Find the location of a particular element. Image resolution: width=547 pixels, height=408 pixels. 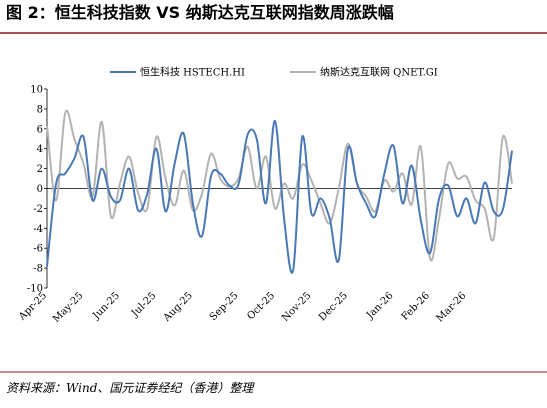

y-tick-label: 0 is located at coordinates (40, 189).